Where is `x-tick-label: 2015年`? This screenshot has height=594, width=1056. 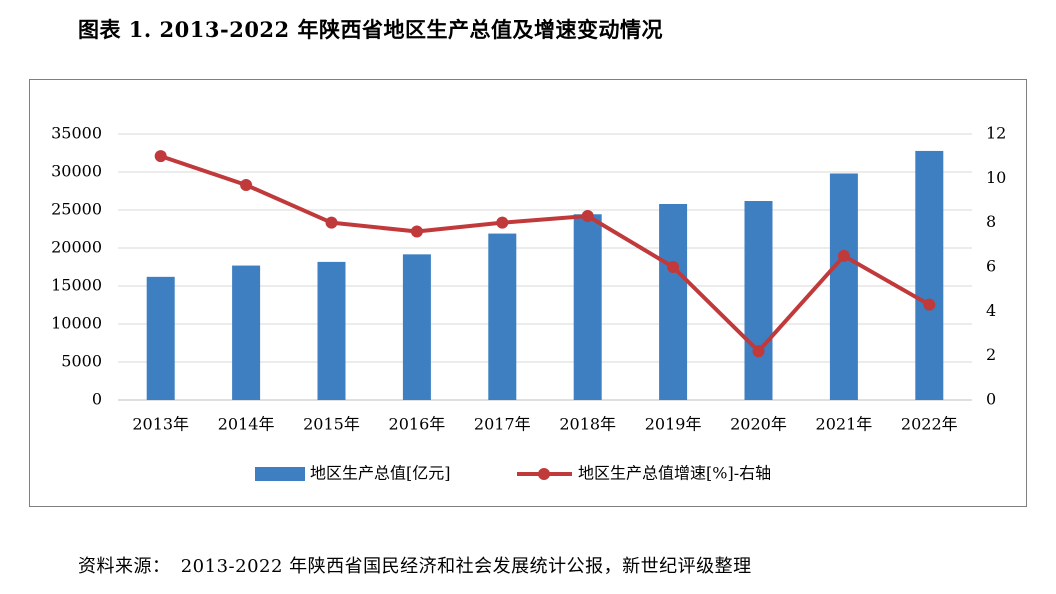 x-tick-label: 2015年 is located at coordinates (331, 424).